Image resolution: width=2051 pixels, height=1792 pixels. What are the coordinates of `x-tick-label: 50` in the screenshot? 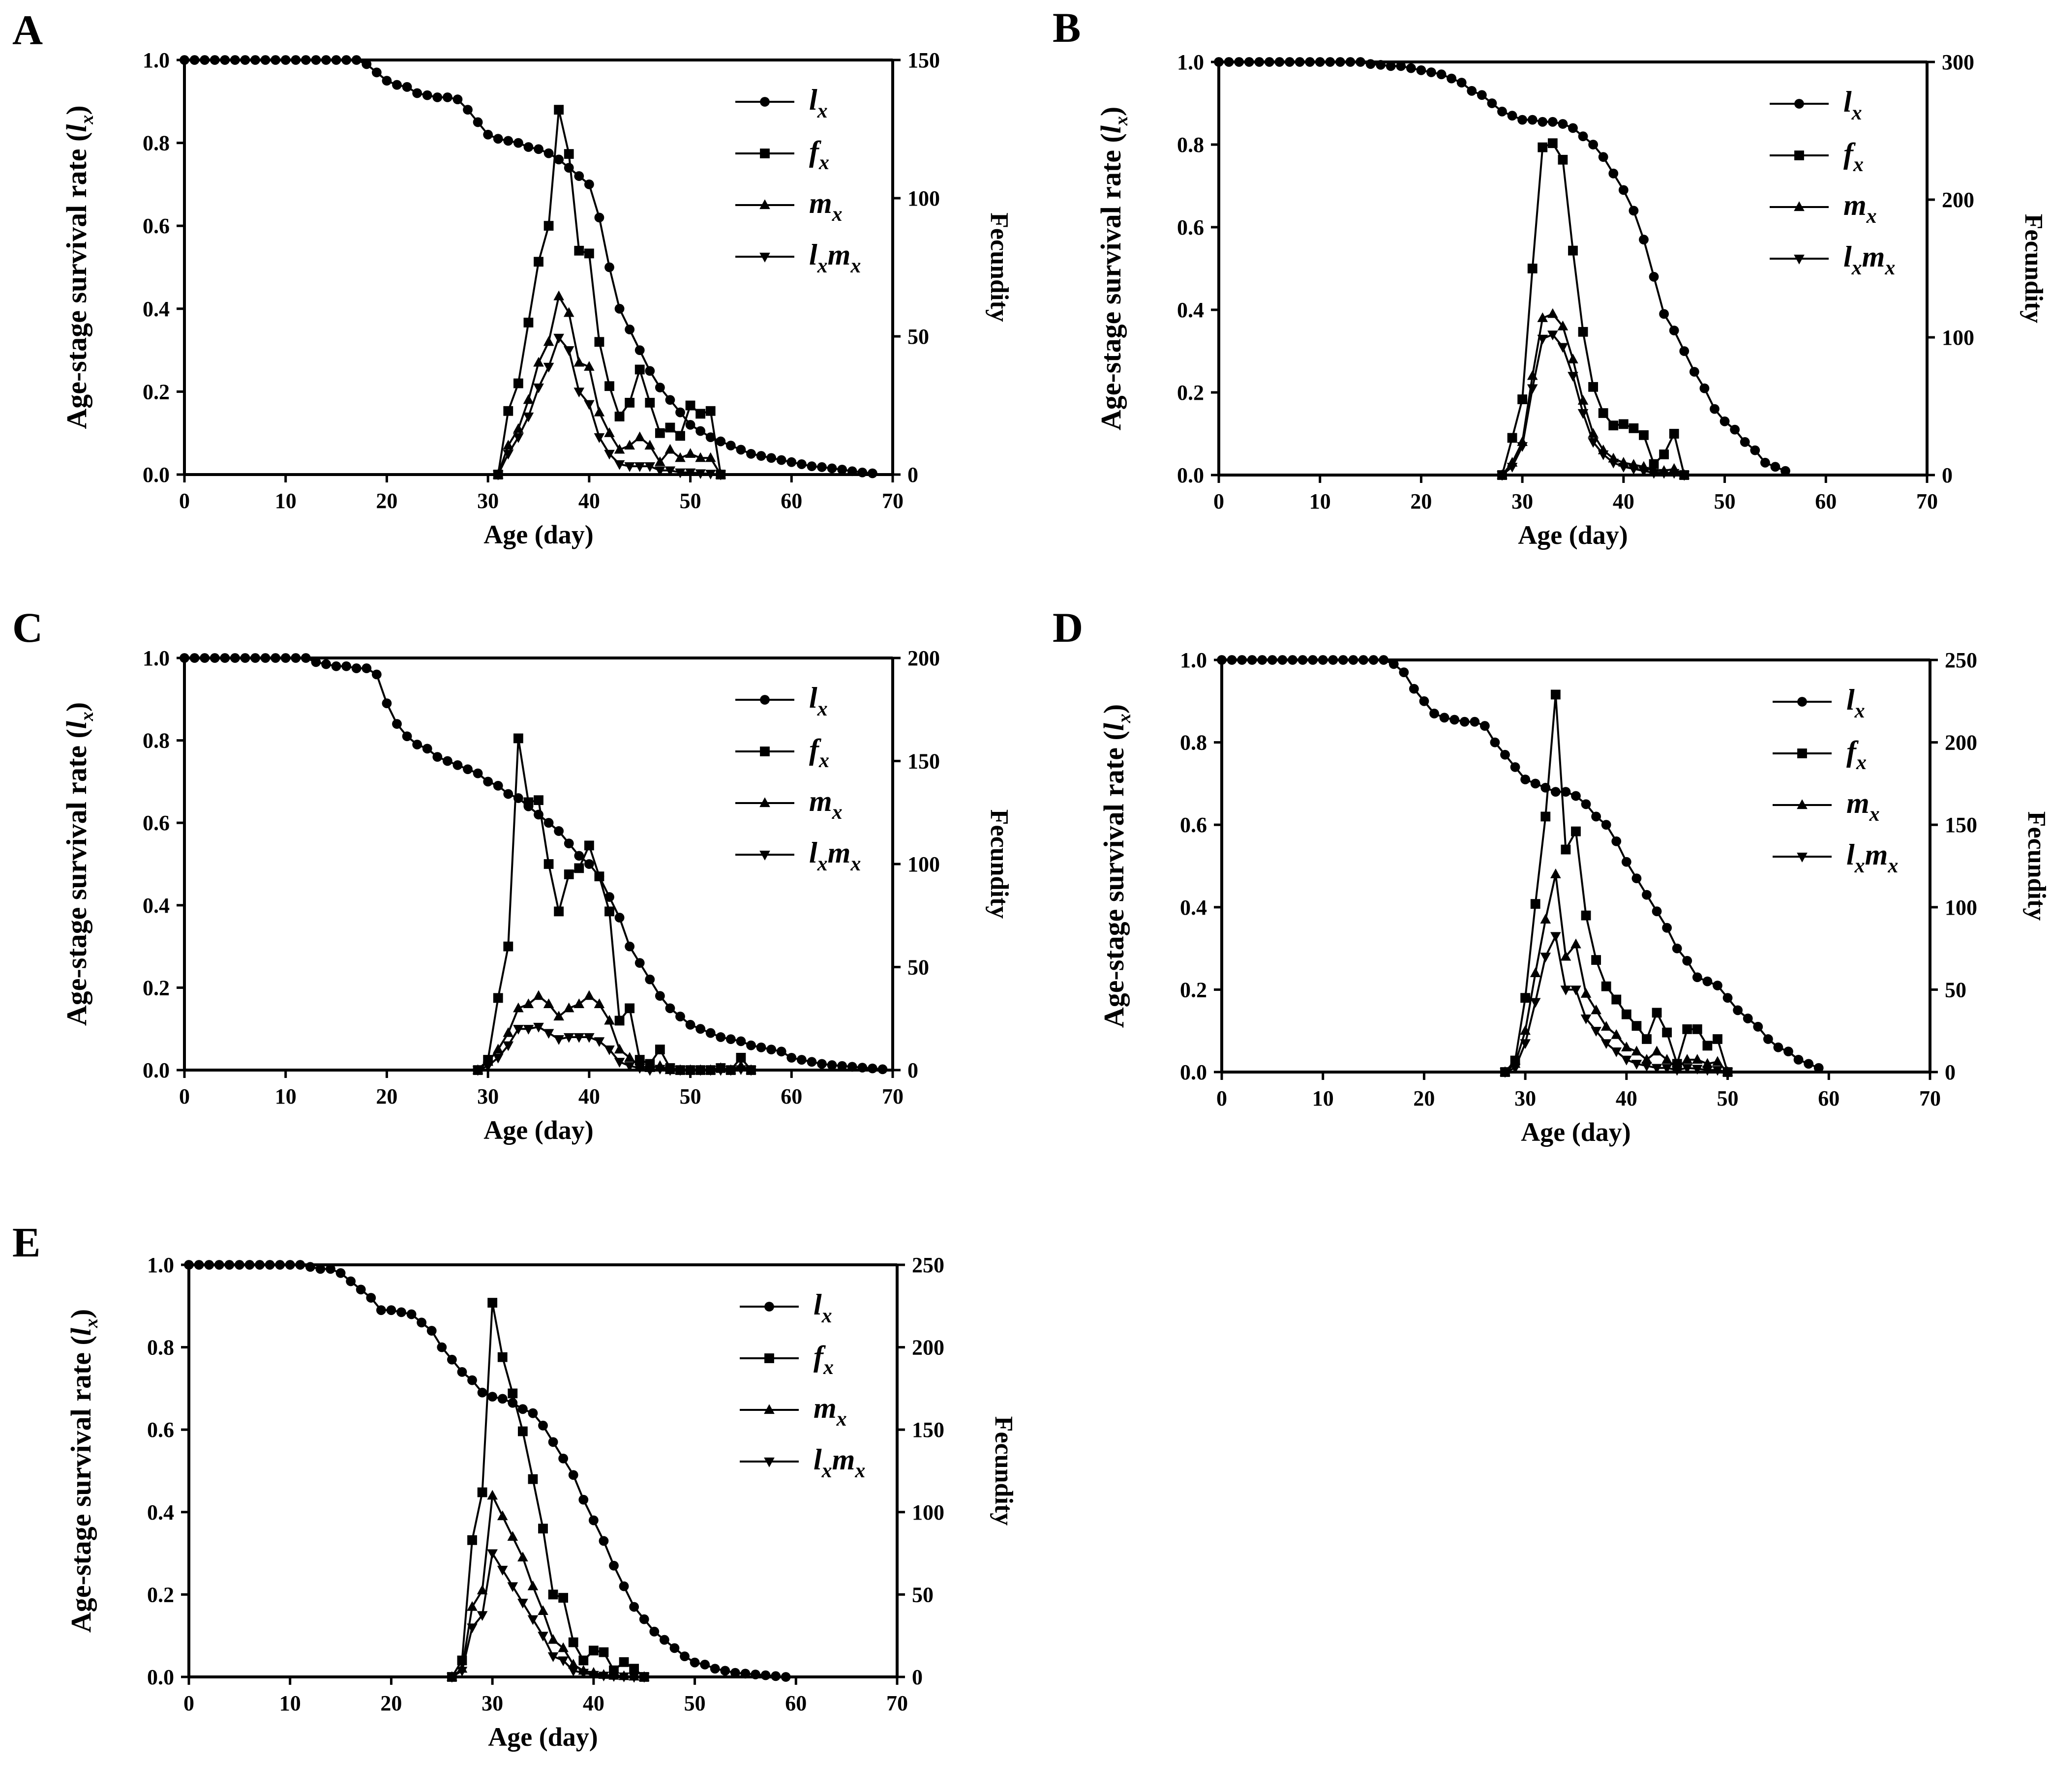 It's located at (690, 1096).